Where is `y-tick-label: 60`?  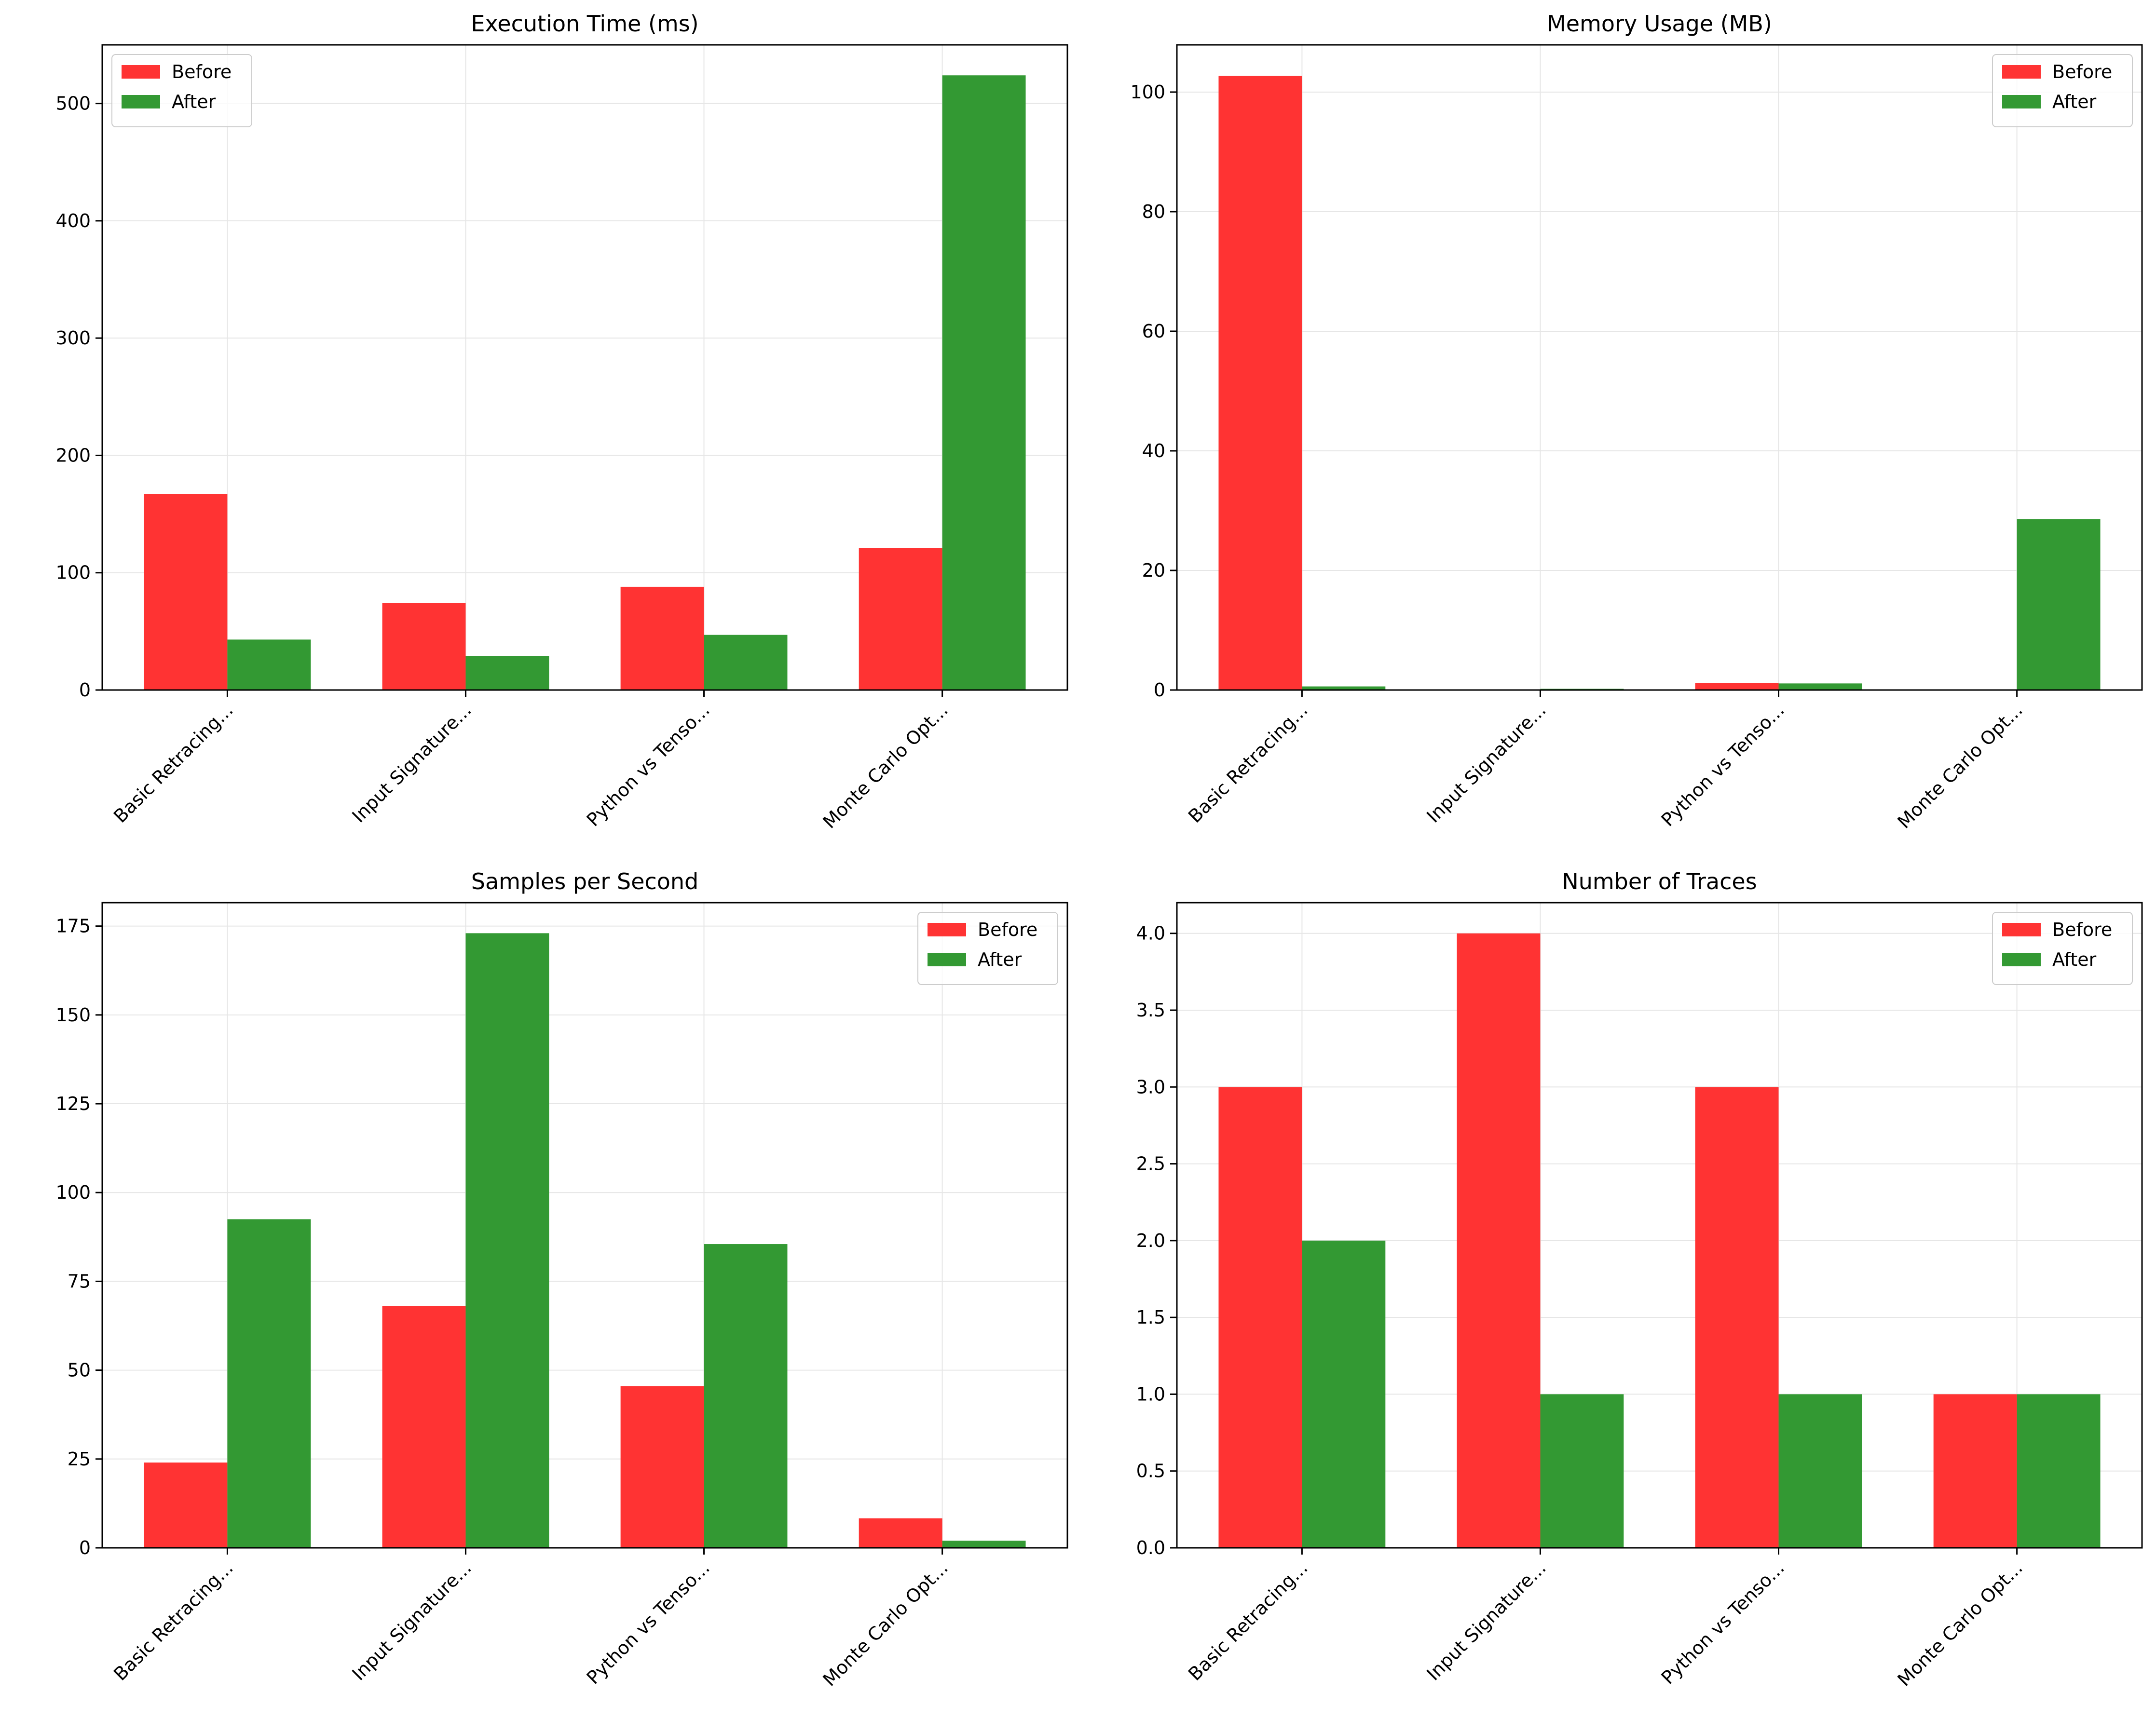
y-tick-label: 60 is located at coordinates (1153, 331).